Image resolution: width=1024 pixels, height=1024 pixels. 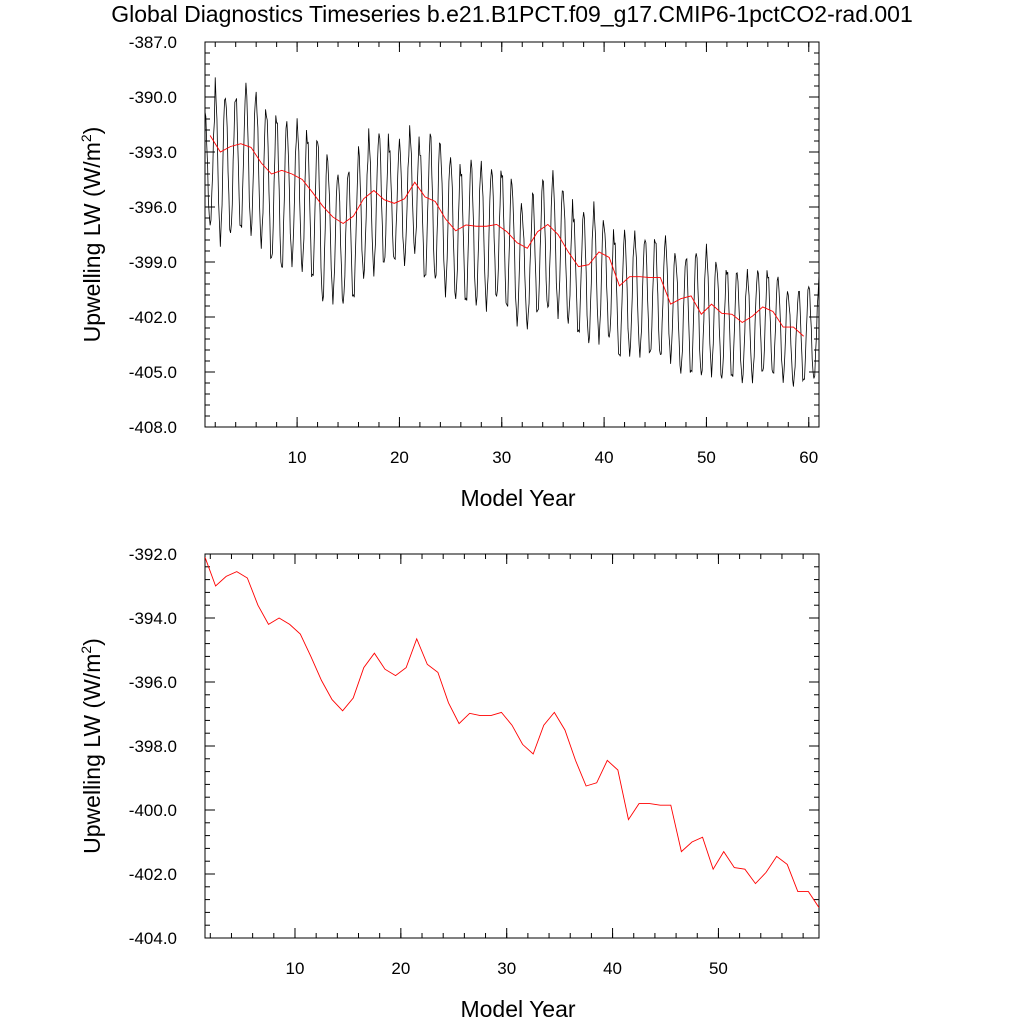 I want to click on y-tick-label: -390.0, so click(x=153, y=97).